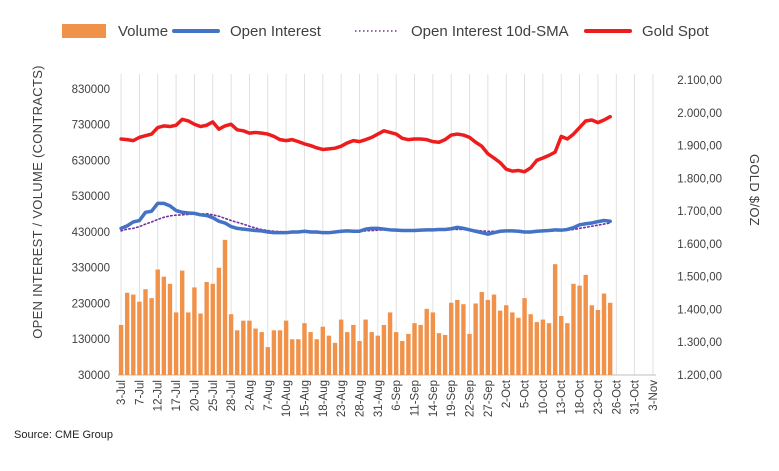  I want to click on right-axis-tick-label: 1.500,00, so click(699, 278).